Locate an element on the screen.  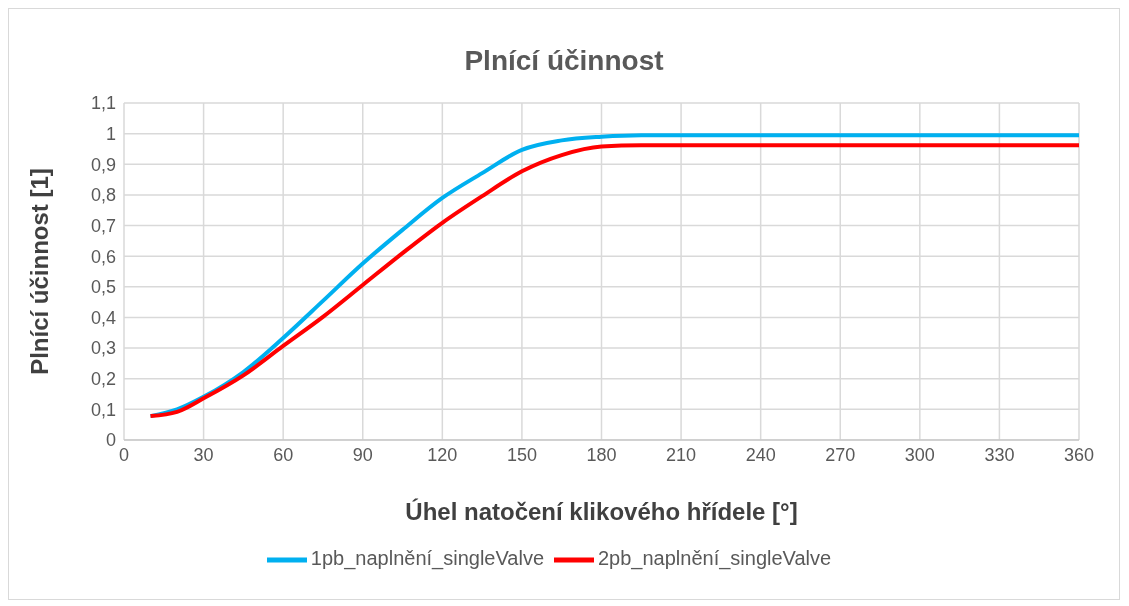
x-tick-label: 240 is located at coordinates (760, 454).